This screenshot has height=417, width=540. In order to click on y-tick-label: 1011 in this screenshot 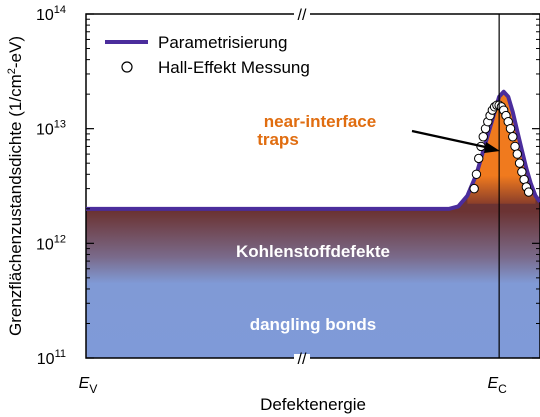, I will do `click(51, 358)`.